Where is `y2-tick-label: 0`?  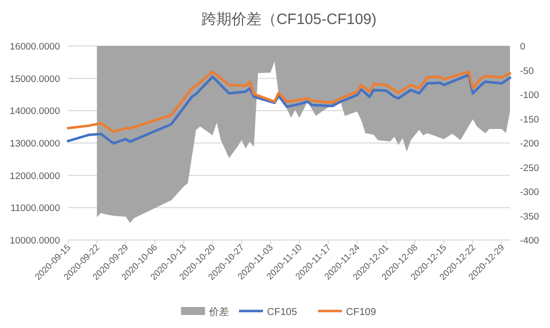 y2-tick-label: 0 is located at coordinates (523, 47).